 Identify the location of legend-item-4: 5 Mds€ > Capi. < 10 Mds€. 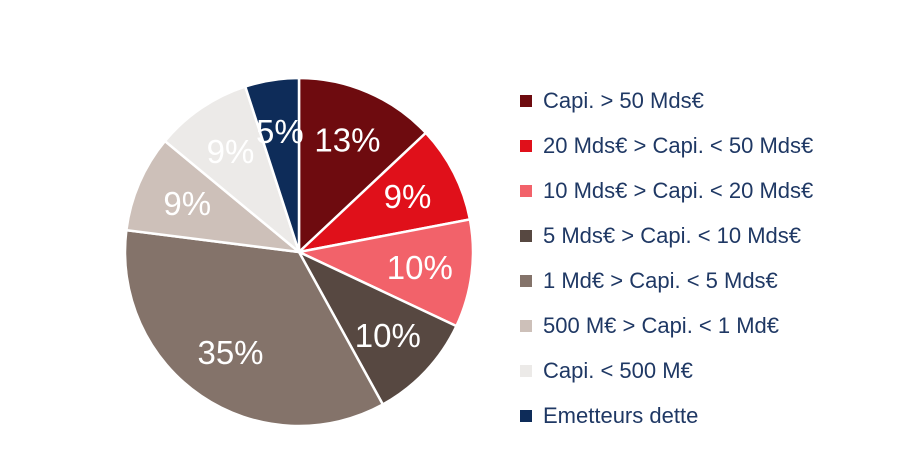
(666, 235).